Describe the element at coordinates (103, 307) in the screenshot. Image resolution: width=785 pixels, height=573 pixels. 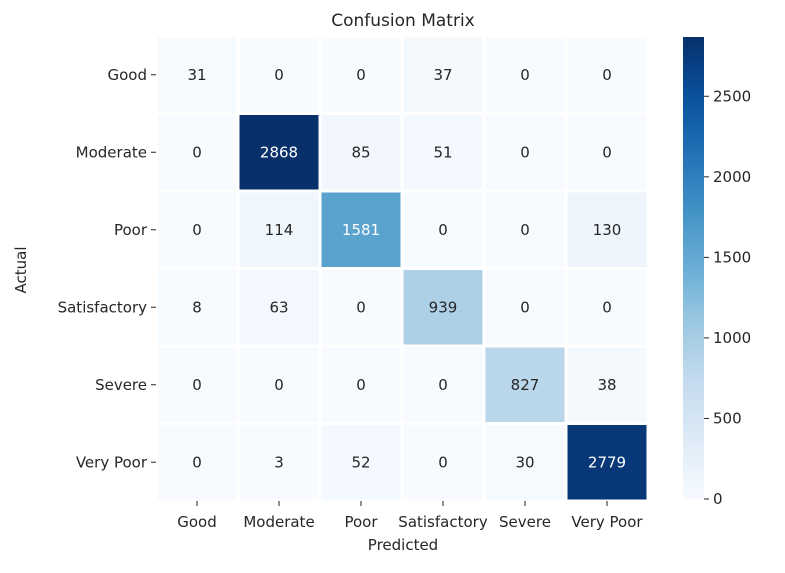
I see `y-tick-label: Satisfactory` at that location.